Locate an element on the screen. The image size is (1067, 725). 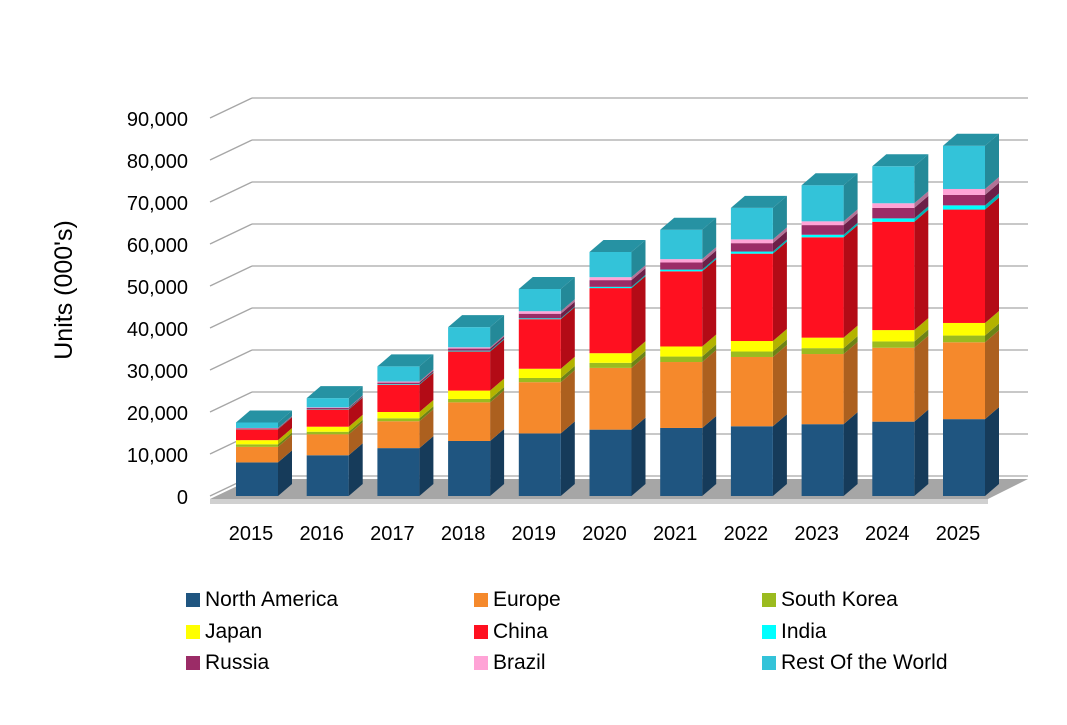
bar-top is located at coordinates (829, 179).